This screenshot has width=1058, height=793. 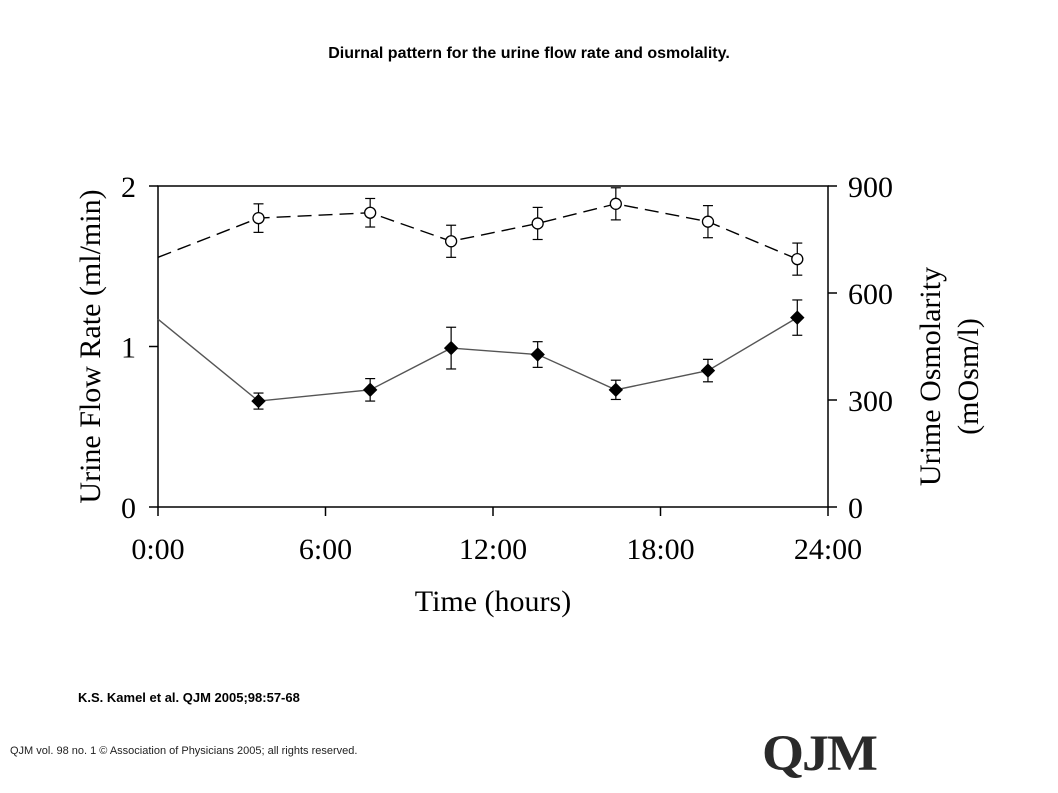 I want to click on x-axis-label: Time (hours), so click(x=493, y=601).